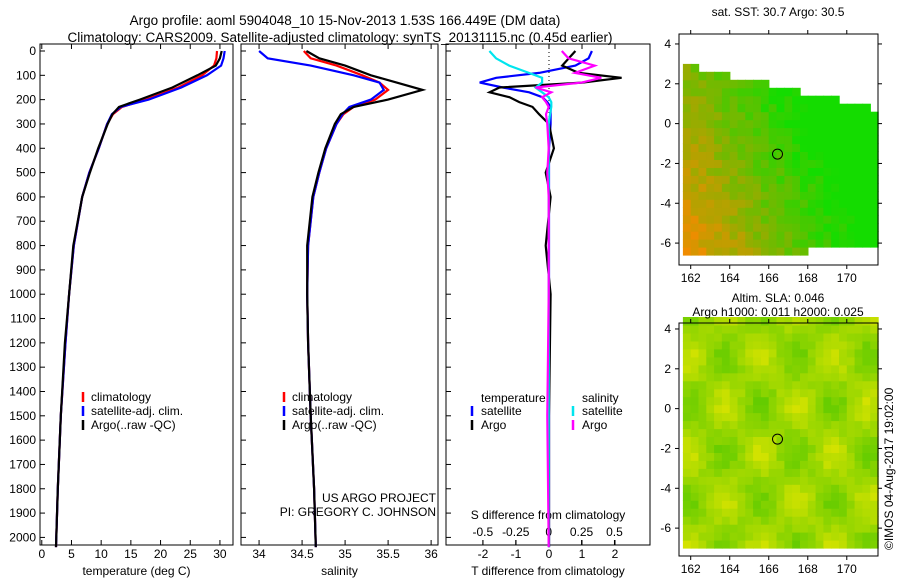 The height and width of the screenshot is (580, 900). What do you see at coordinates (808, 569) in the screenshot?
I see `lon-tick-label: 168` at bounding box center [808, 569].